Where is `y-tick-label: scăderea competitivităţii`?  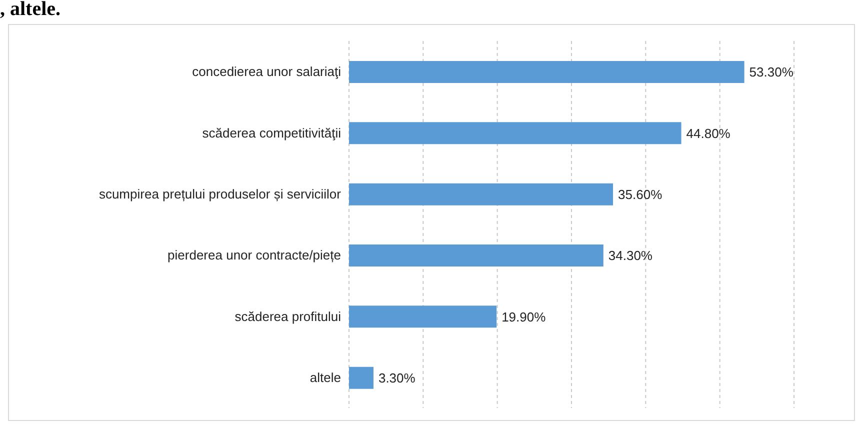
y-tick-label: scăderea competitivităţii is located at coordinates (272, 132).